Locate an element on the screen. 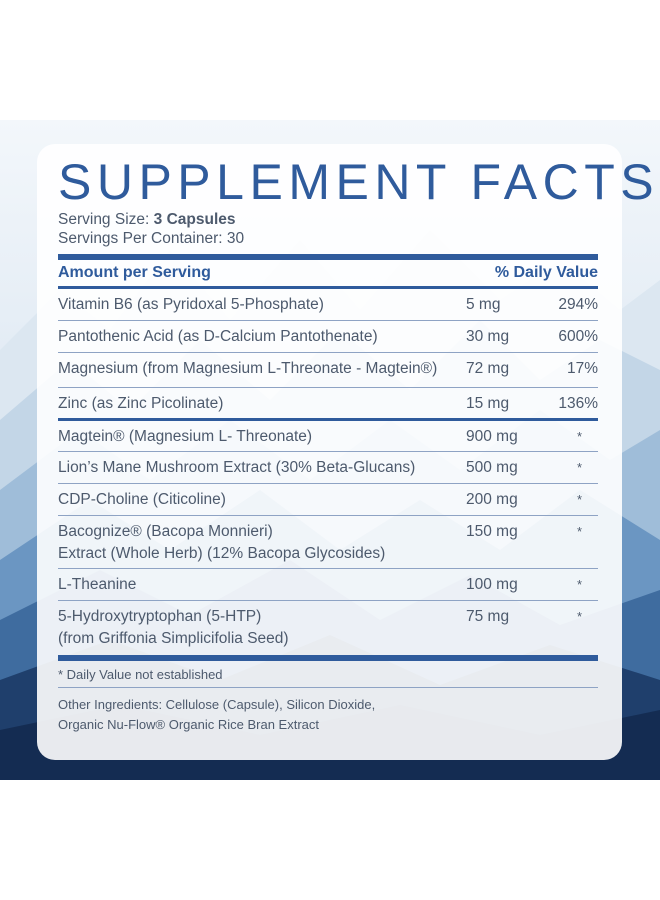  nutrient-amount: 900 mg is located at coordinates (492, 436).